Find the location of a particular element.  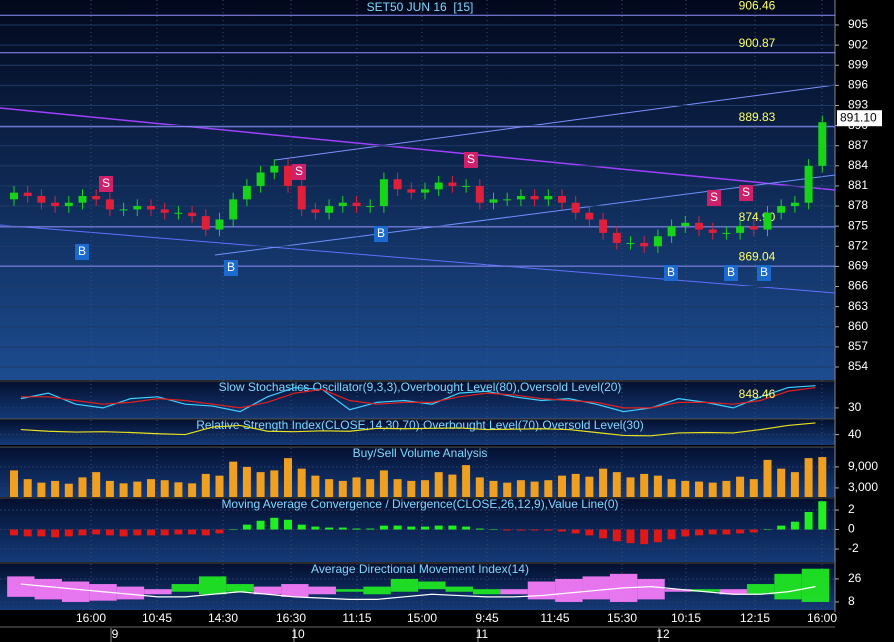

x-tick-label: 9:45 is located at coordinates (487, 618).